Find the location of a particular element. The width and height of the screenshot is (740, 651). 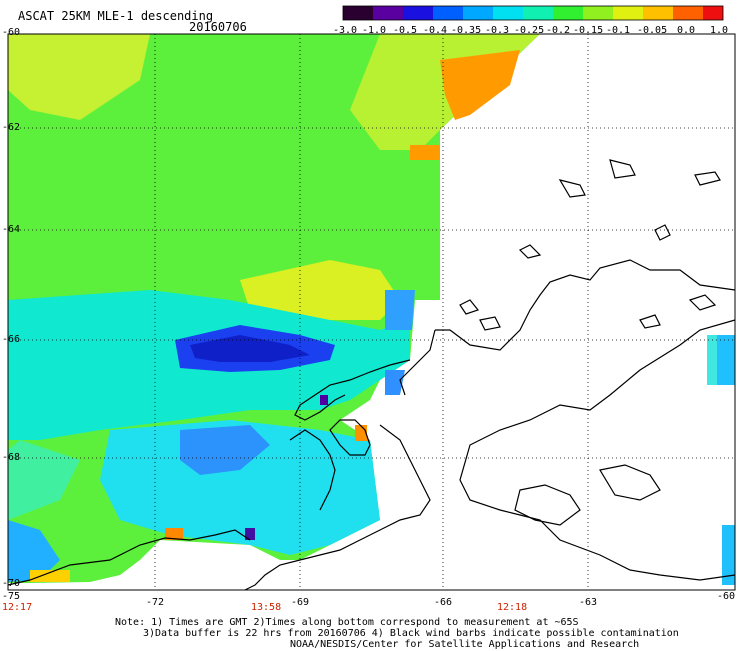

colorbar-label: -0.25 is located at coordinates (529, 30).